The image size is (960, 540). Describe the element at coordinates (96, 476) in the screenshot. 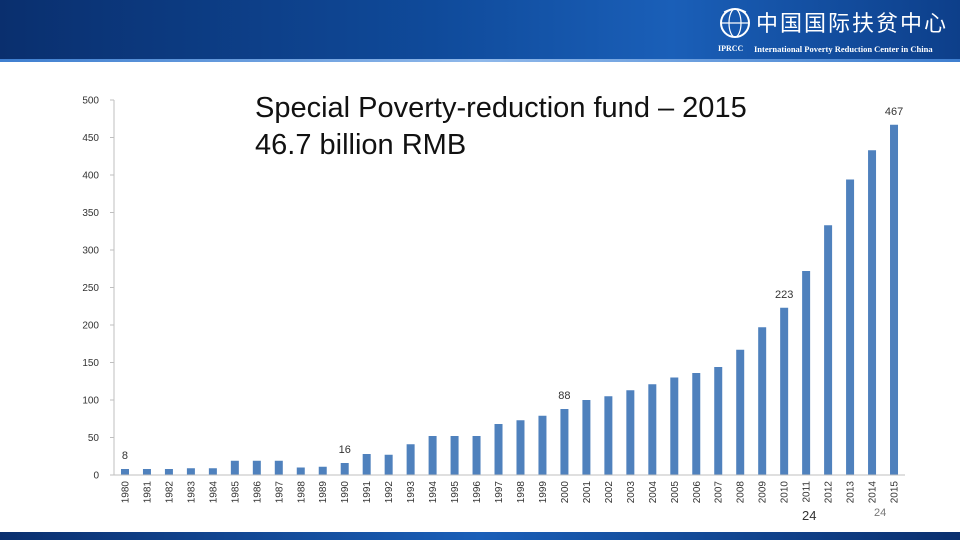

I see `y-tick-label: 0` at that location.